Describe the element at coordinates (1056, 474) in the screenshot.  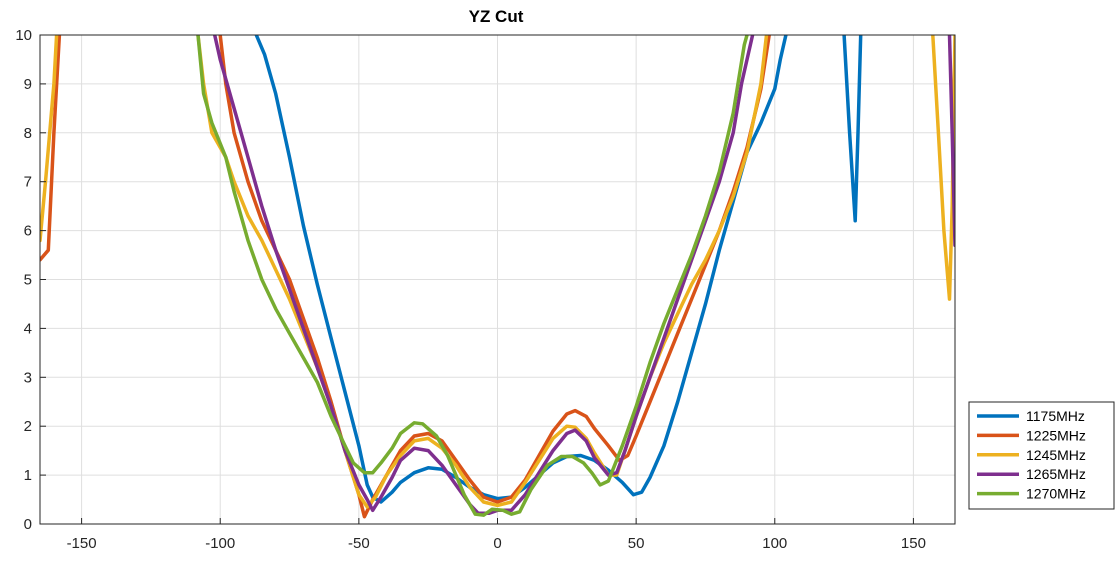
I see `legend-label: 1265MHz` at that location.